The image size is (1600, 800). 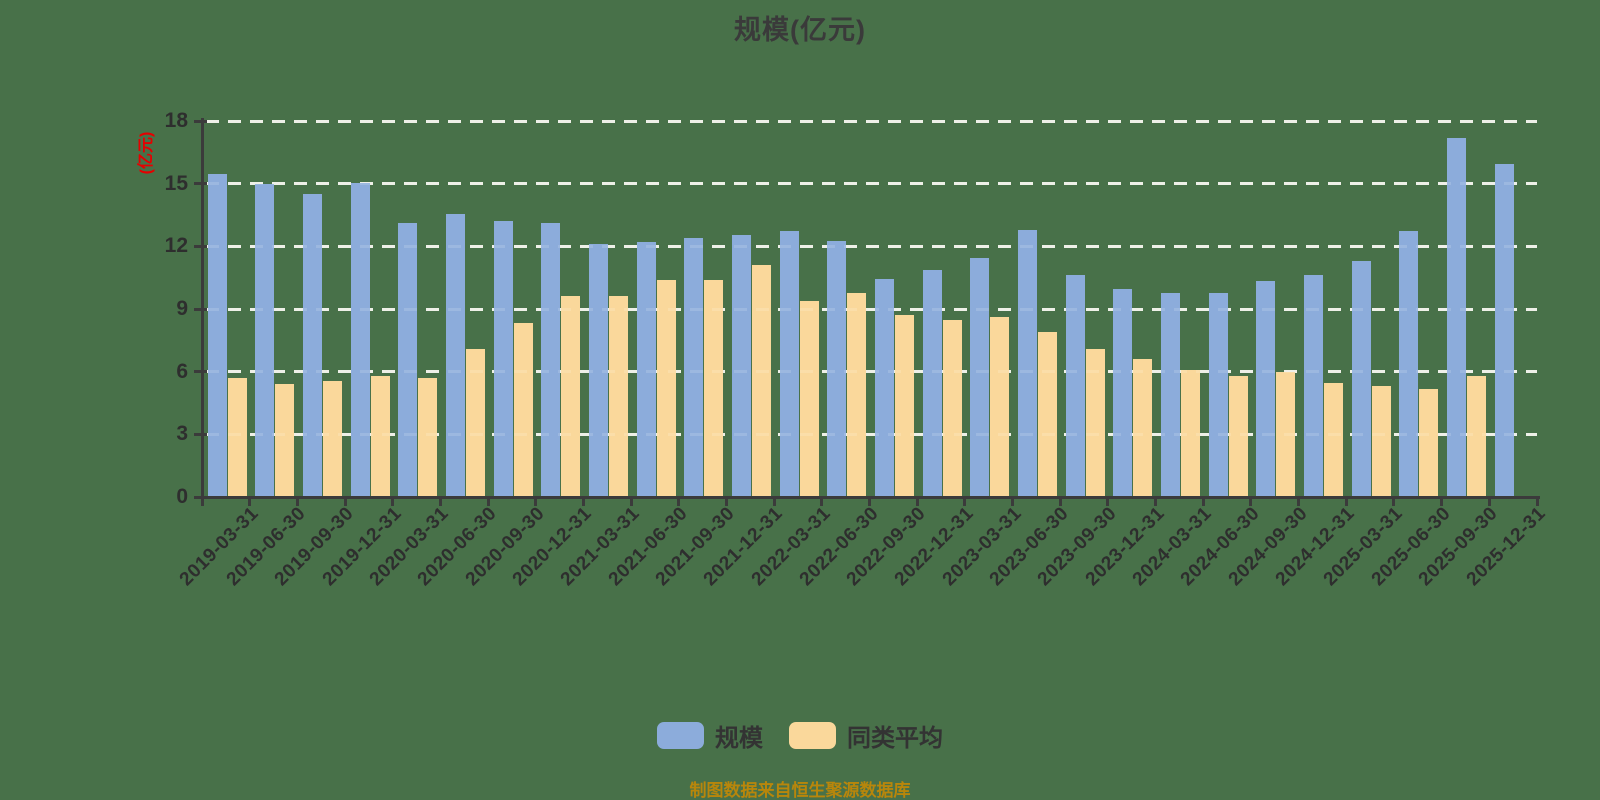 I want to click on legend-item-scale: 规模, so click(x=710, y=735).